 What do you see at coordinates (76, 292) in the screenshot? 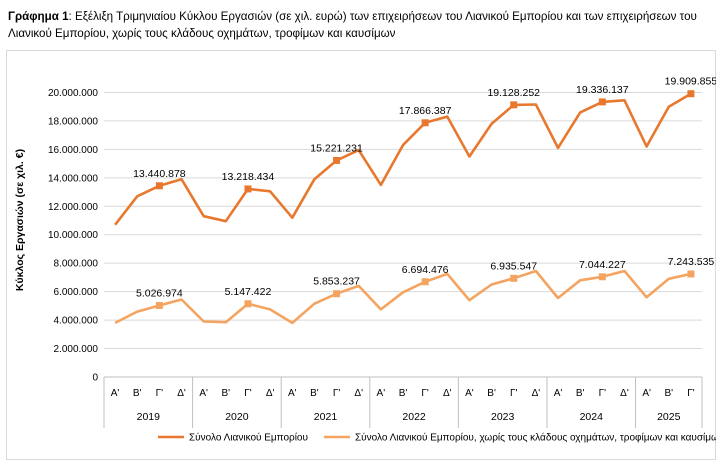
I see `y-tick-label: 6.000.000` at bounding box center [76, 292].